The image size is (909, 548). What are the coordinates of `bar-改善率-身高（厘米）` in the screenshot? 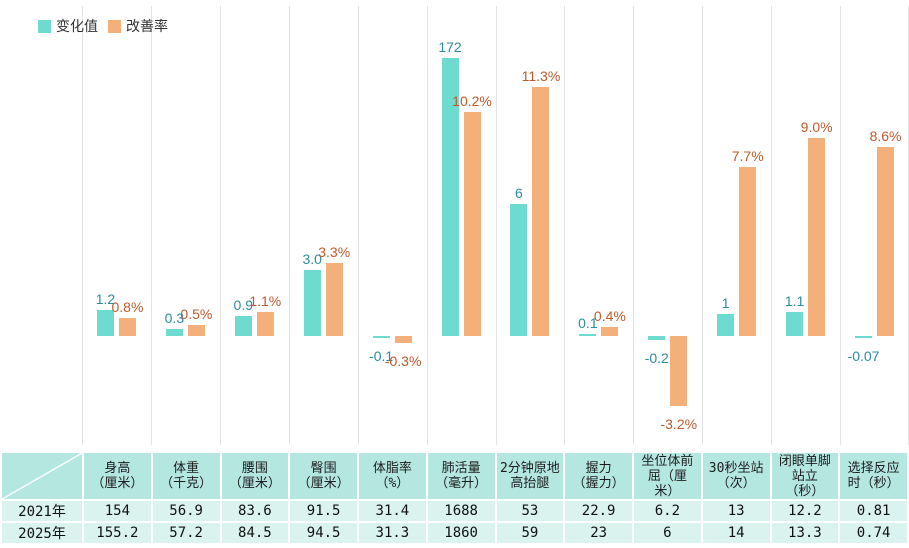 It's located at (127, 327).